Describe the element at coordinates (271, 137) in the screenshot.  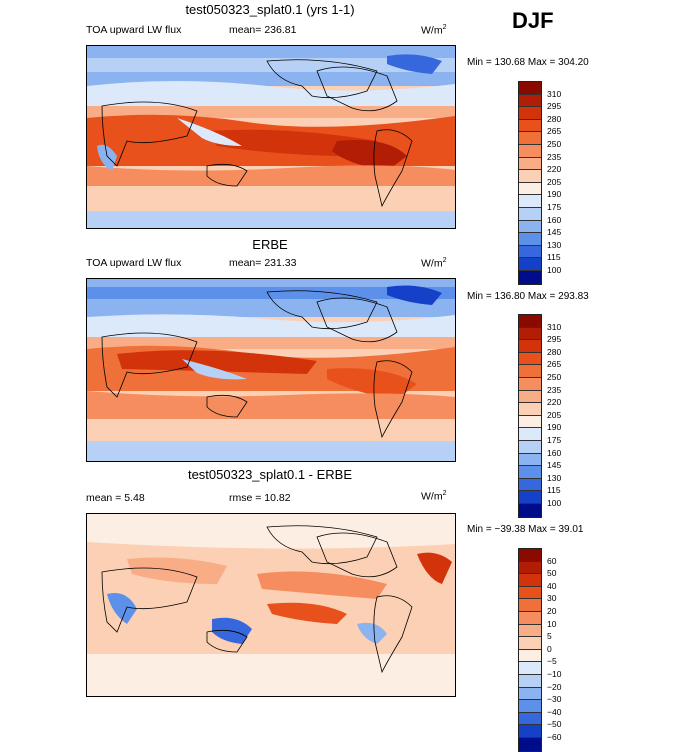
I see `map-model` at that location.